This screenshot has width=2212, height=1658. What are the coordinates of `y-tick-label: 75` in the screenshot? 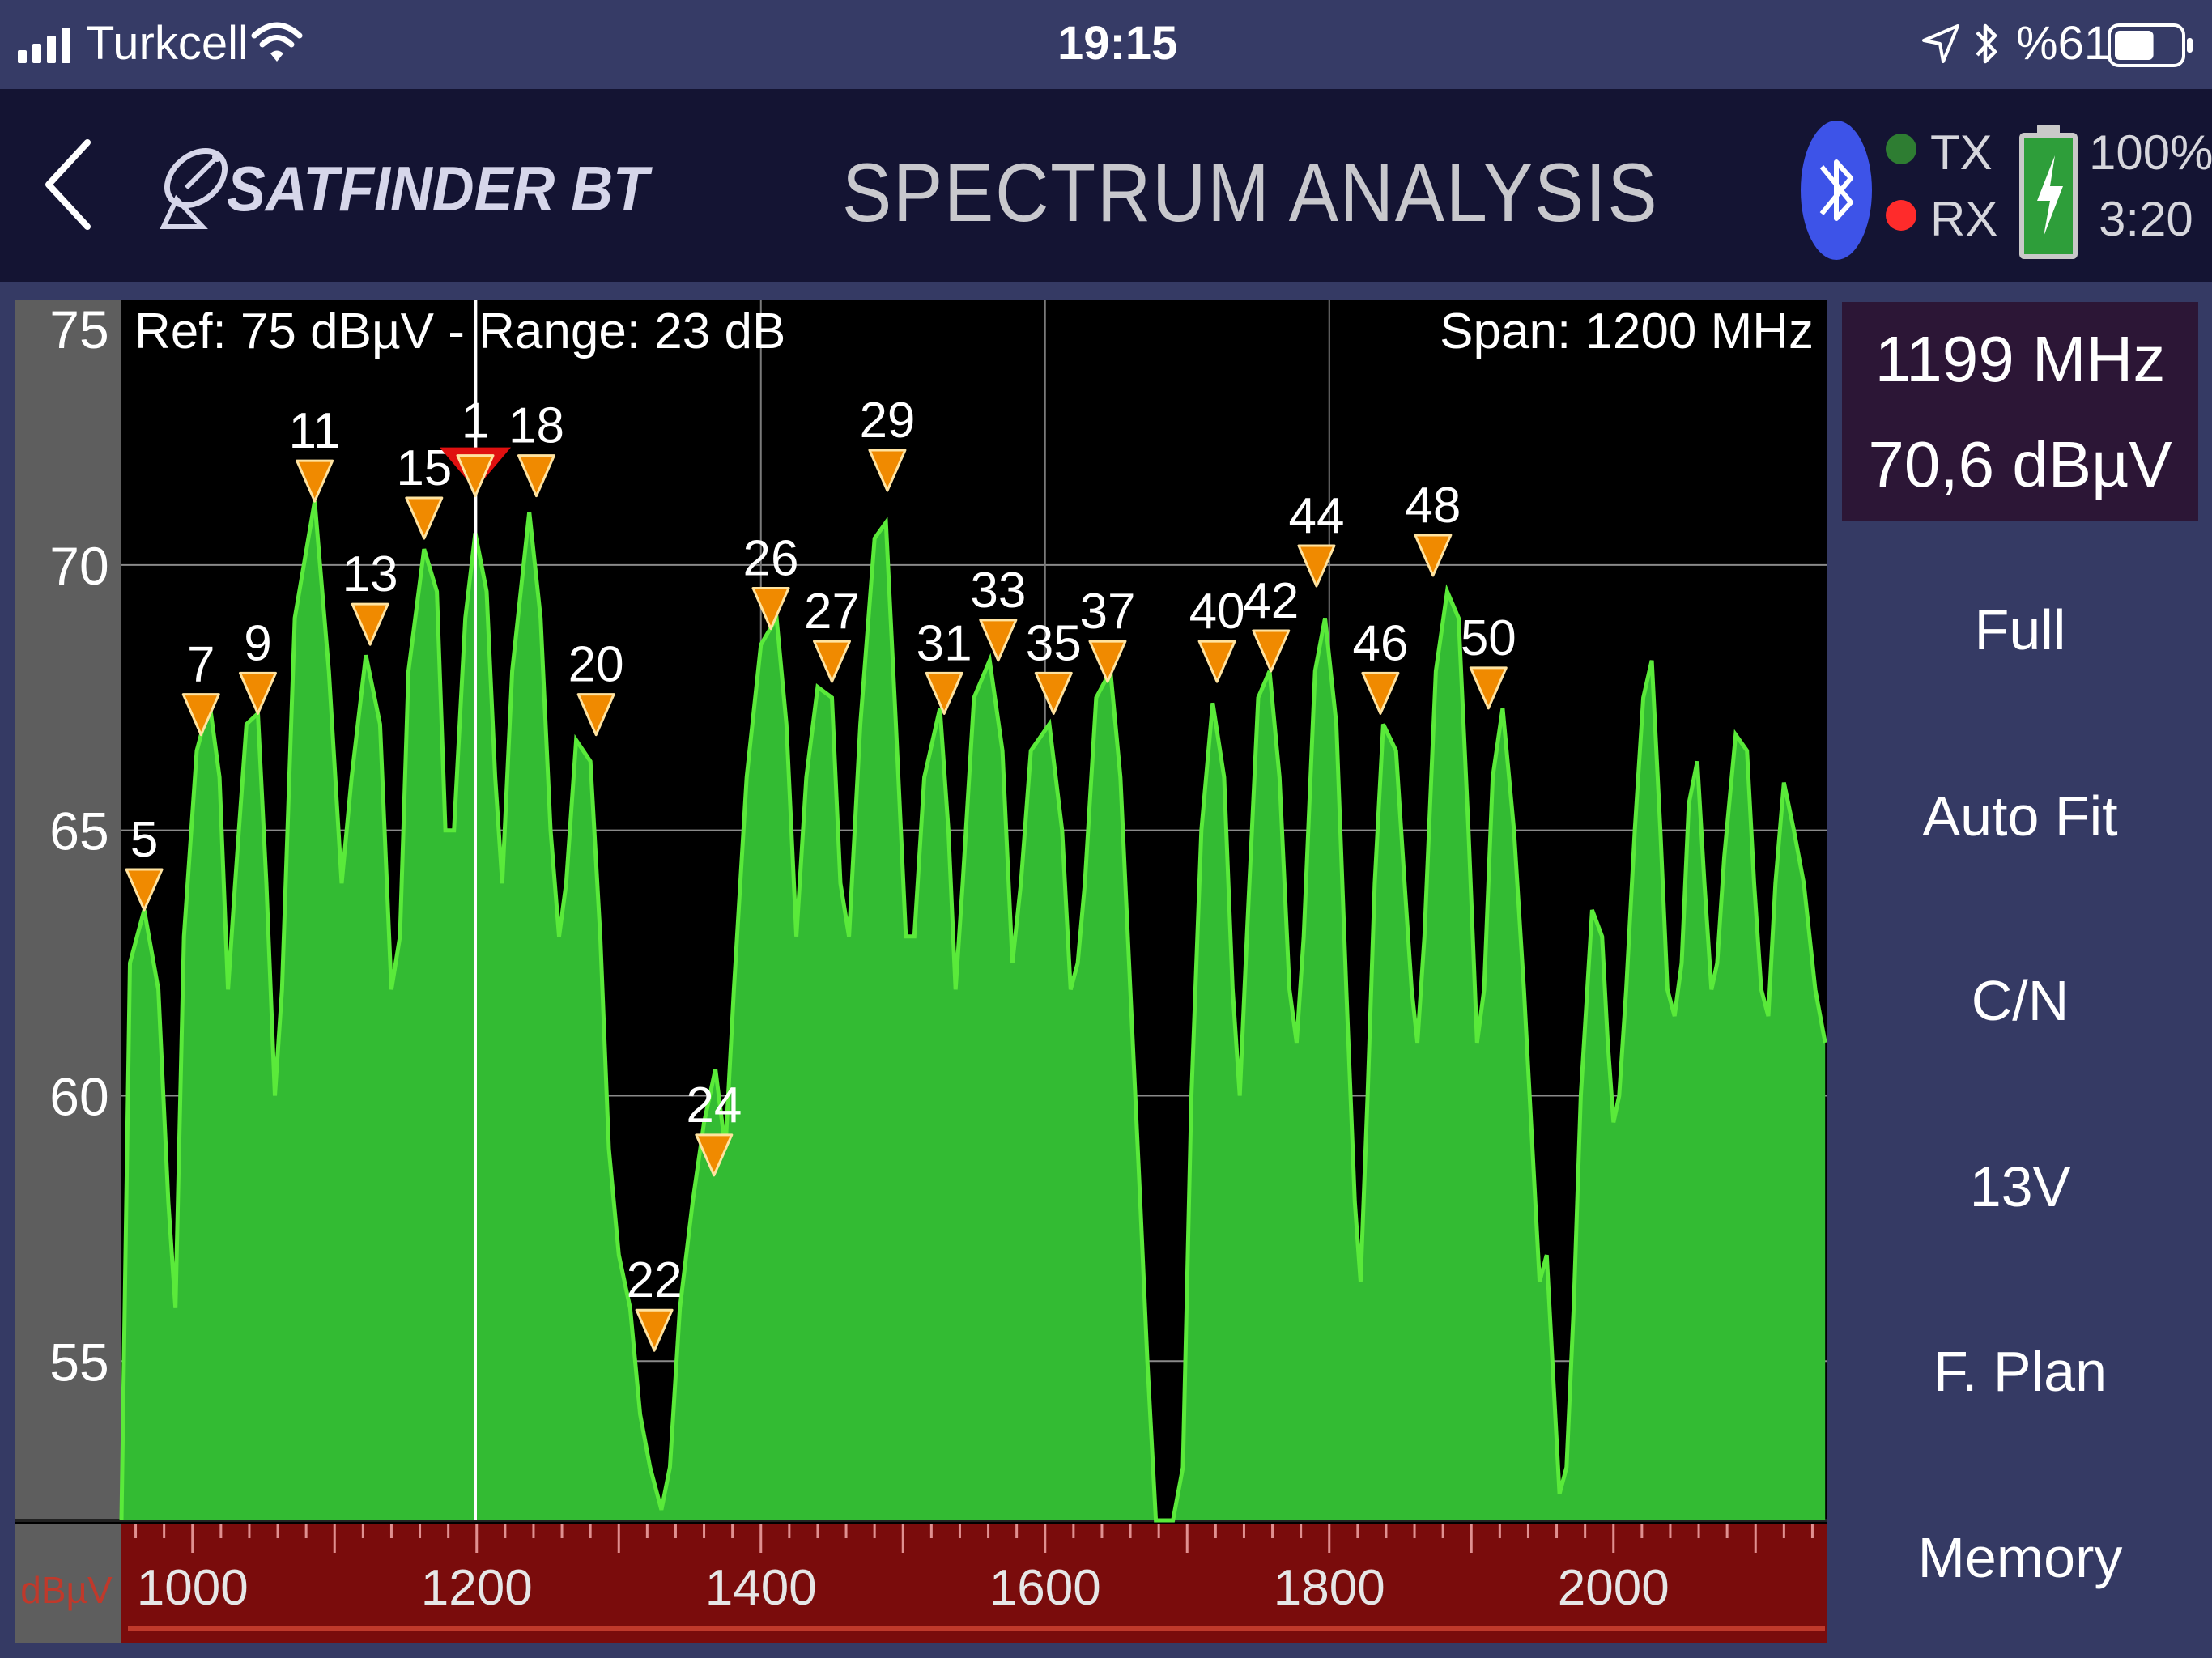 It's located at (78, 329).